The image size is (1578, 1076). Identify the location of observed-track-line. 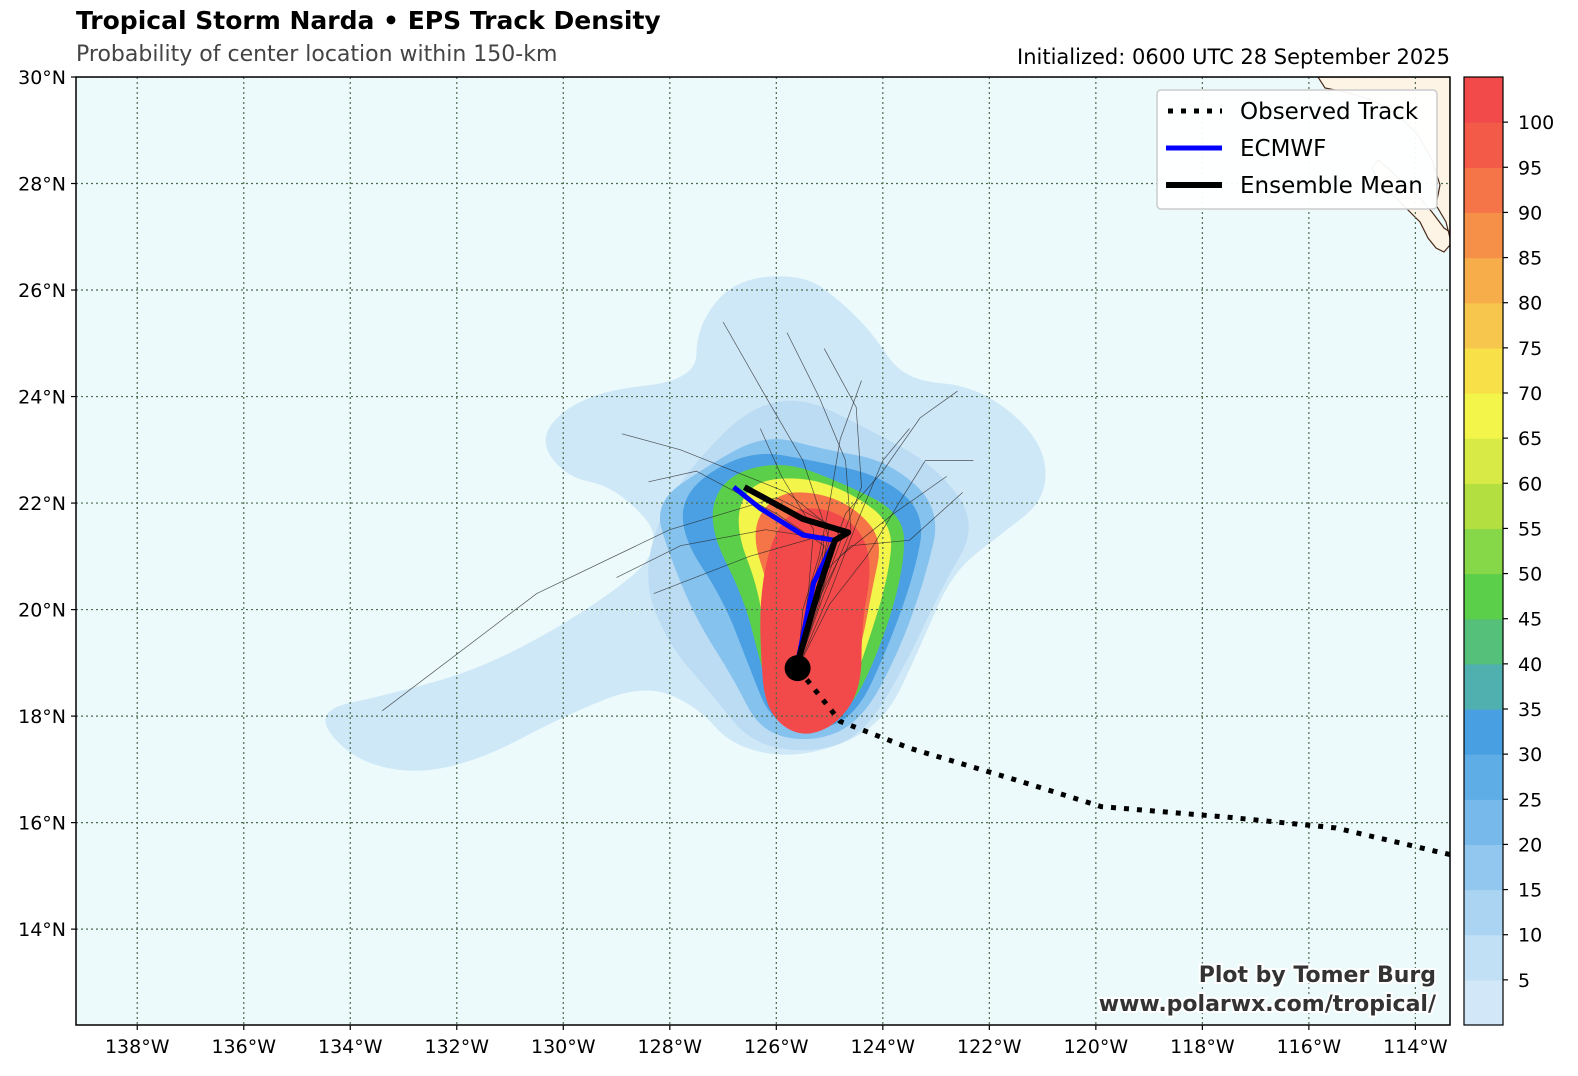
(1122, 762).